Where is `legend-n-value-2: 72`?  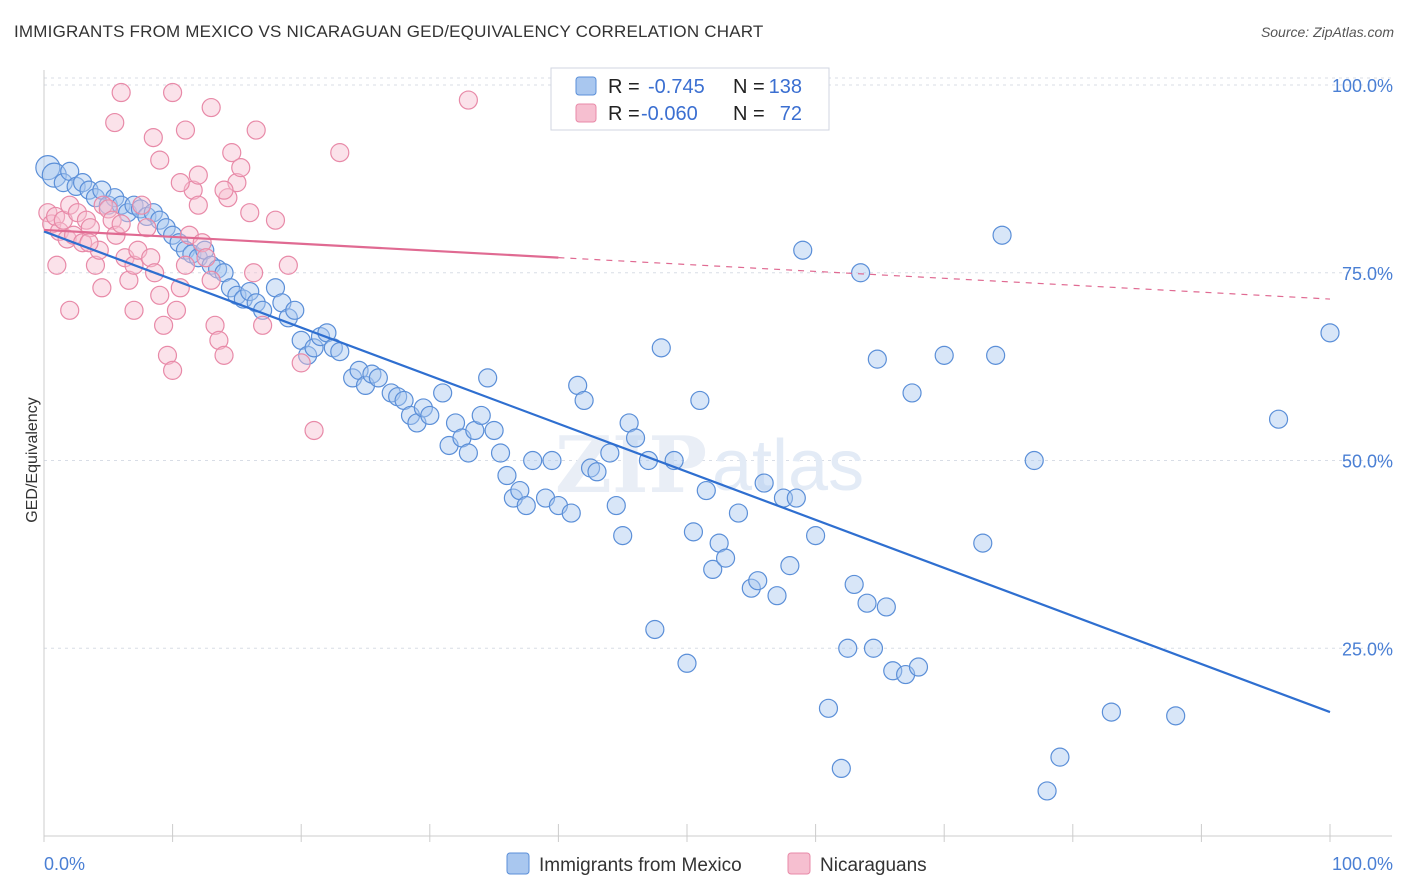 legend-n-value-2: 72 is located at coordinates (791, 114).